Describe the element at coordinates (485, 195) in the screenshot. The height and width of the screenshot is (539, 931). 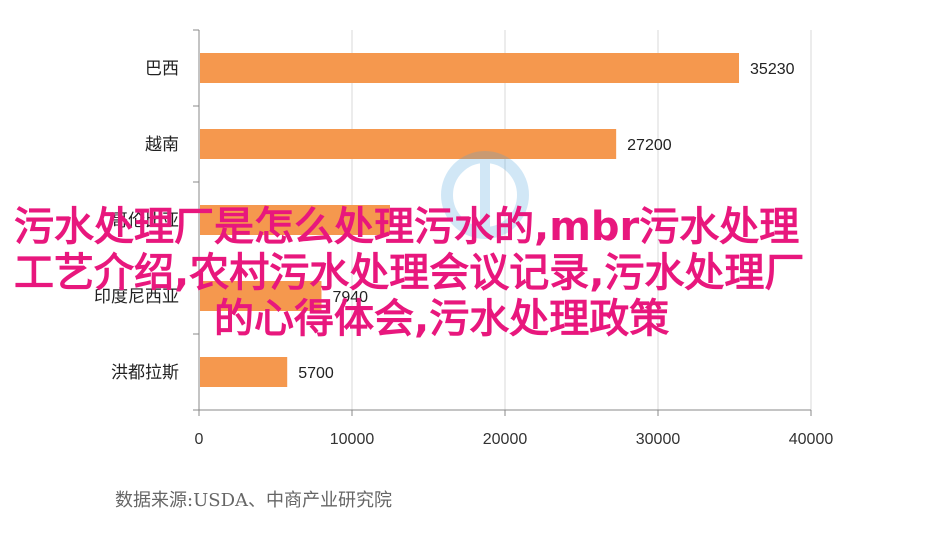
I see `watermark-logo-icon` at that location.